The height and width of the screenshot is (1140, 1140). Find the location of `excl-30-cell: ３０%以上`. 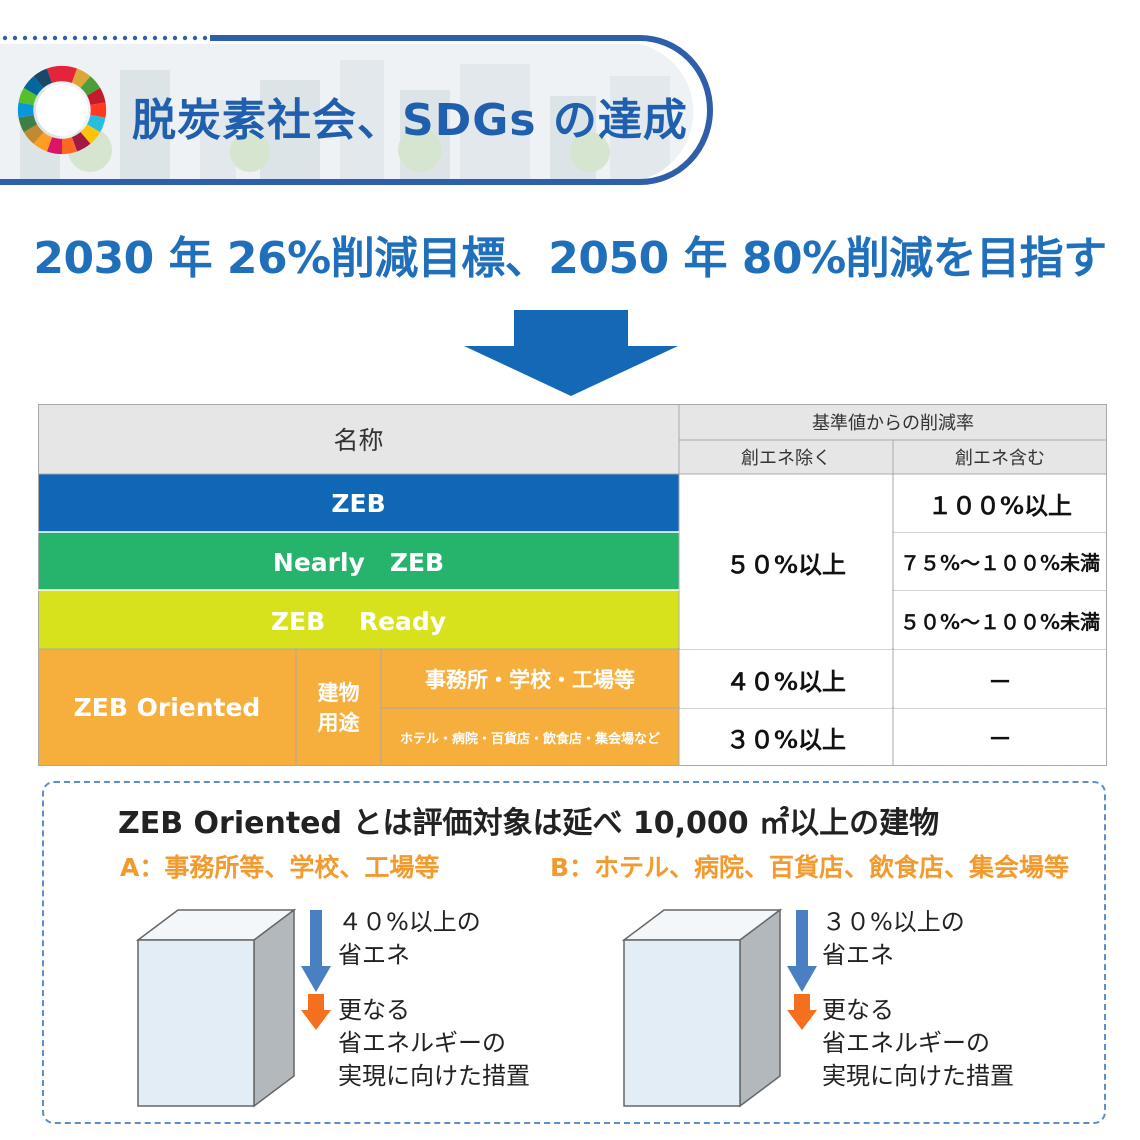

excl-30-cell: ３０%以上 is located at coordinates (786, 737).